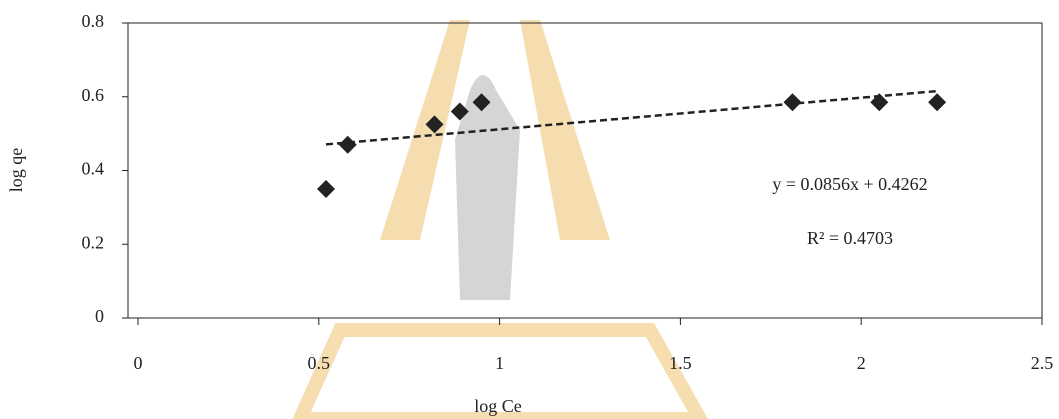 Image resolution: width=1059 pixels, height=419 pixels. Describe the element at coordinates (861, 363) in the screenshot. I see `x-tick-label: 2` at that location.